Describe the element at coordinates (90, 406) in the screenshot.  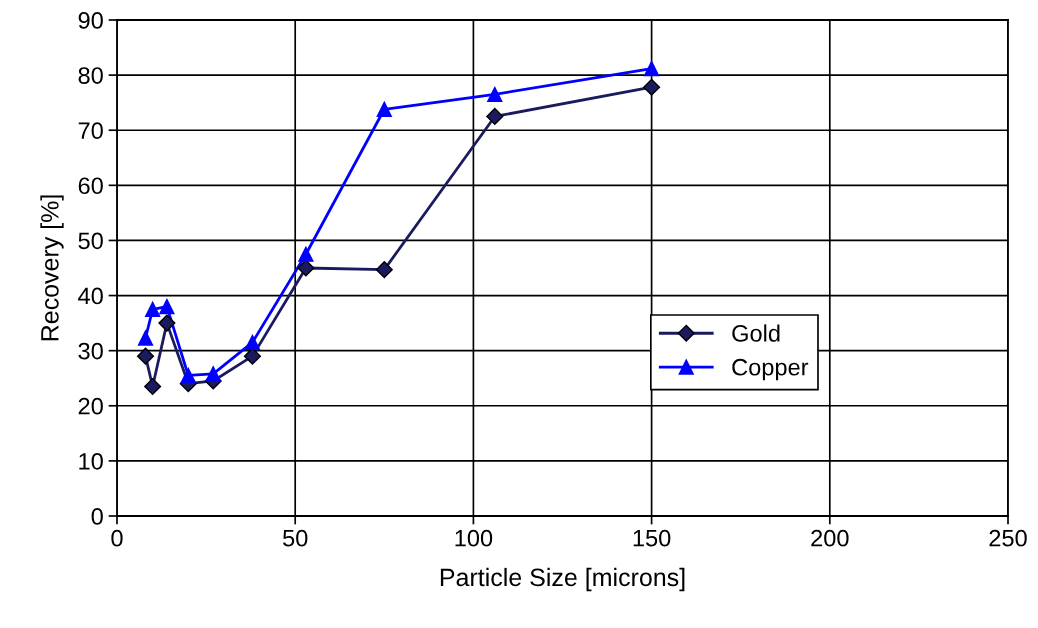
I see `y-tick-label: 20` at that location.